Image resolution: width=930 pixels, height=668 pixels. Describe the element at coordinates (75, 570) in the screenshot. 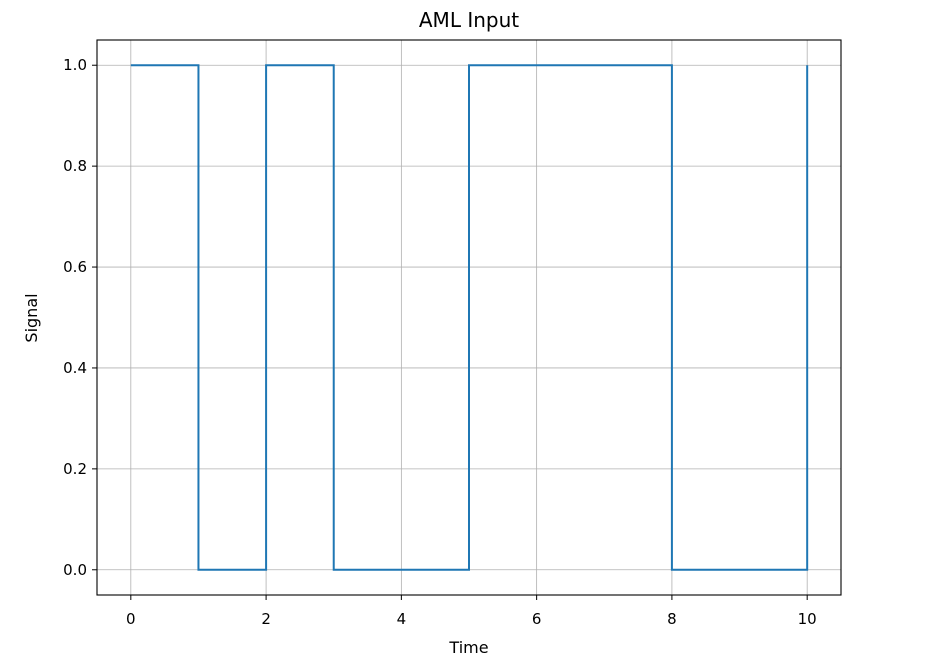

I see `y-tick-label: 0.0` at that location.